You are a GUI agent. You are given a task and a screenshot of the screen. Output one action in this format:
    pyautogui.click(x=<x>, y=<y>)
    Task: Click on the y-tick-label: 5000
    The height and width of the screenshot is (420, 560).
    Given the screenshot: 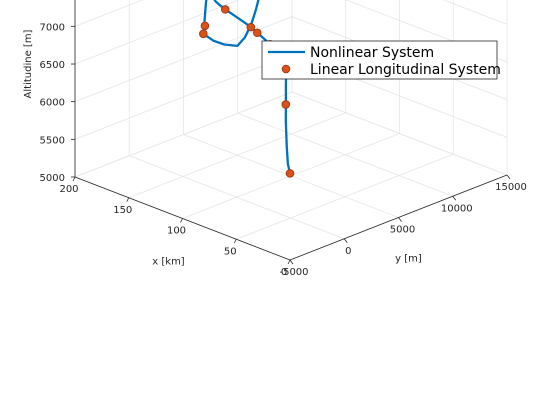 What is the action you would take?
    pyautogui.click(x=402, y=230)
    